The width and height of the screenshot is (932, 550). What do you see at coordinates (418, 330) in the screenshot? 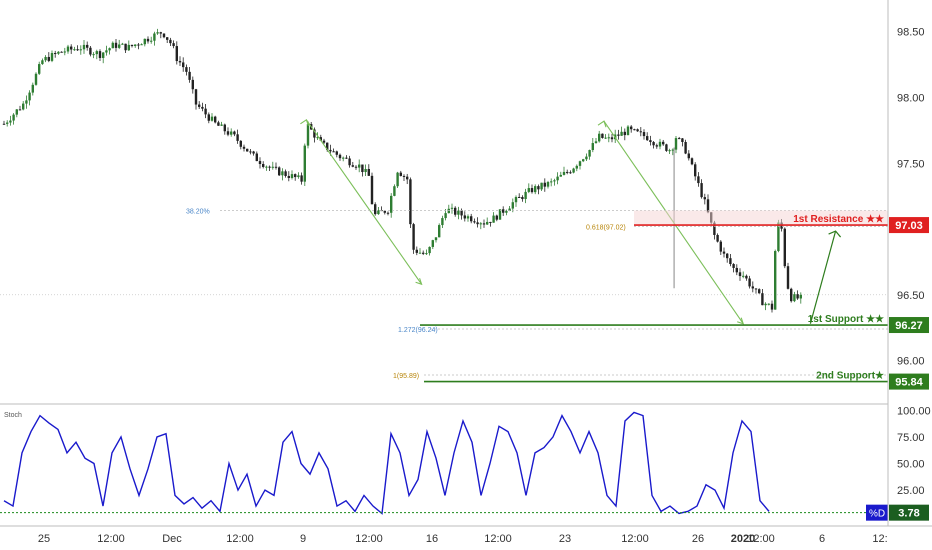
I see `fib-level-label: 1.272(96.24)` at bounding box center [418, 330].